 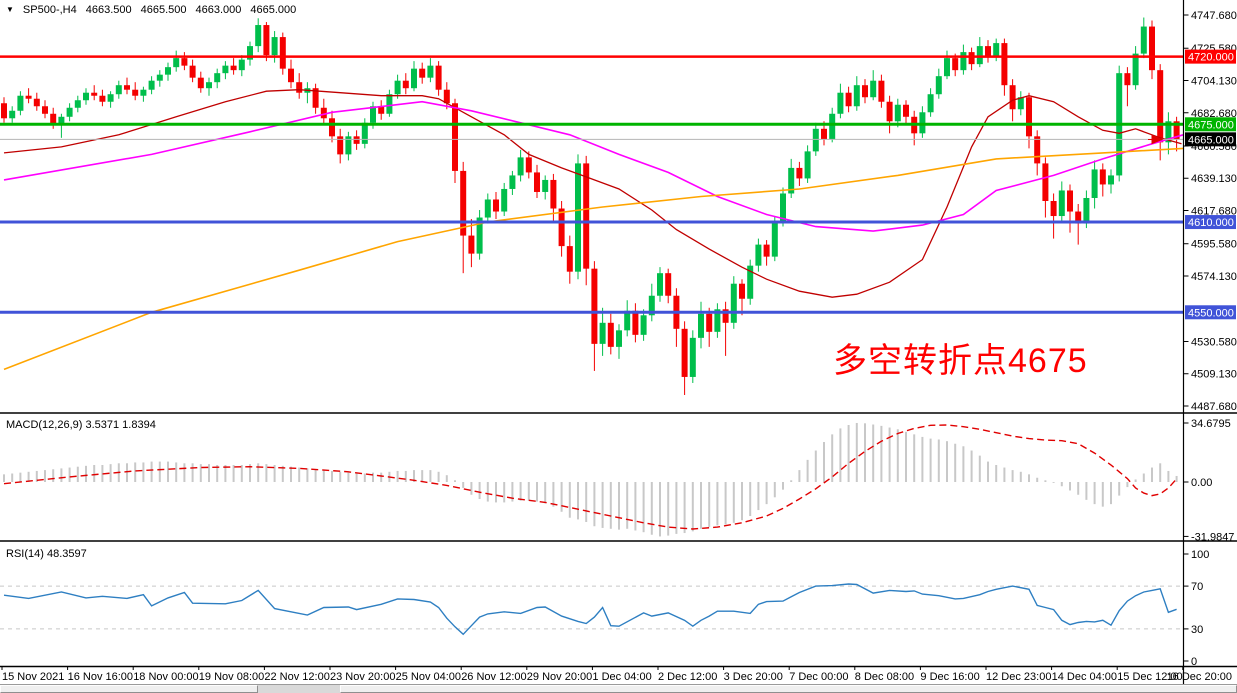 What do you see at coordinates (1200, 555) in the screenshot?
I see `svg-text: 100` at bounding box center [1200, 555].